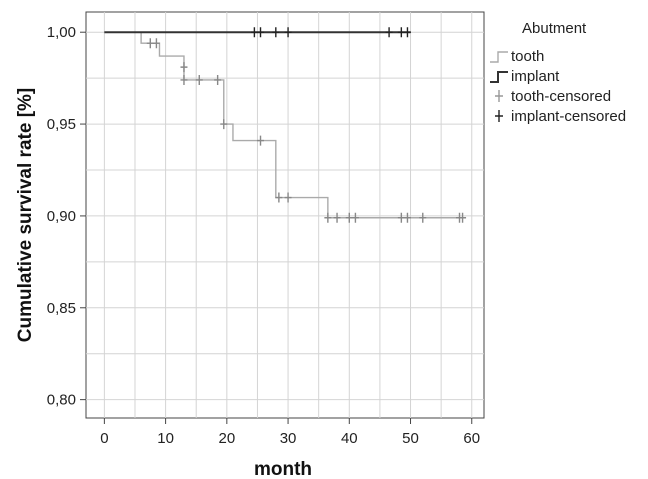 This screenshot has width=648, height=479. Describe the element at coordinates (104, 438) in the screenshot. I see `x-tick-label: 0` at that location.